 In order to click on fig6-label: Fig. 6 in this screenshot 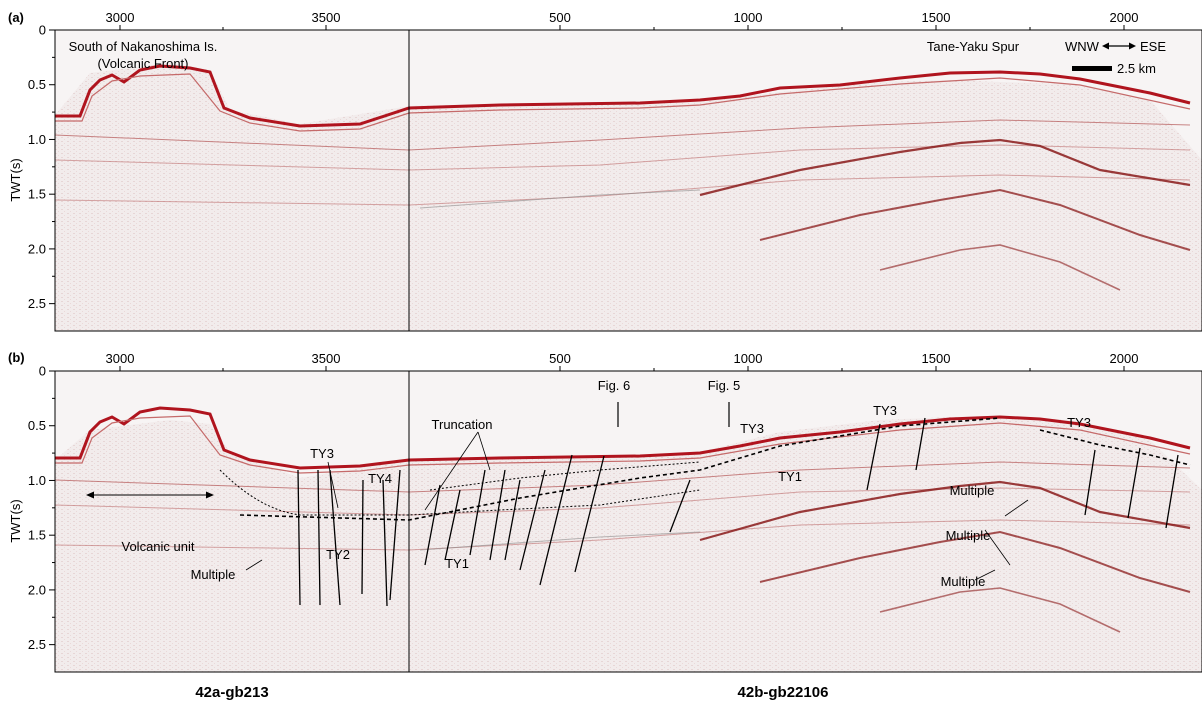, I will do `click(614, 385)`.